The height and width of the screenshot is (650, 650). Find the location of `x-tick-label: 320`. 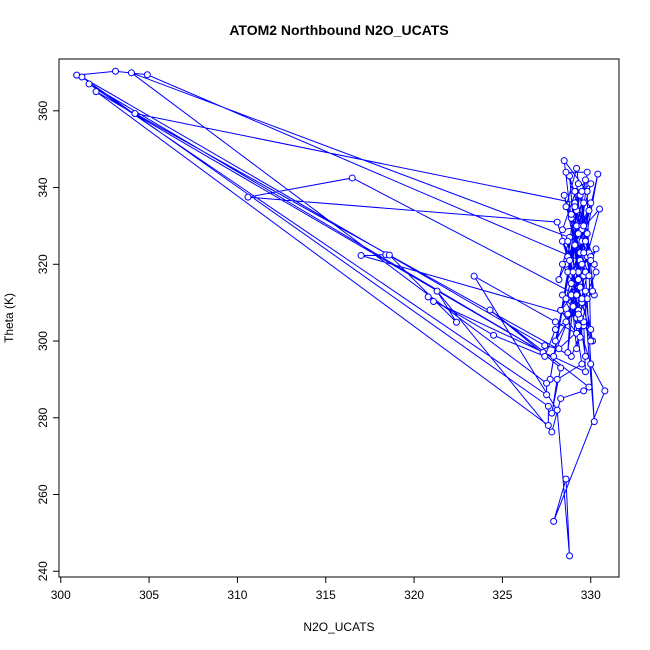

x-tick-label: 320 is located at coordinates (414, 595).